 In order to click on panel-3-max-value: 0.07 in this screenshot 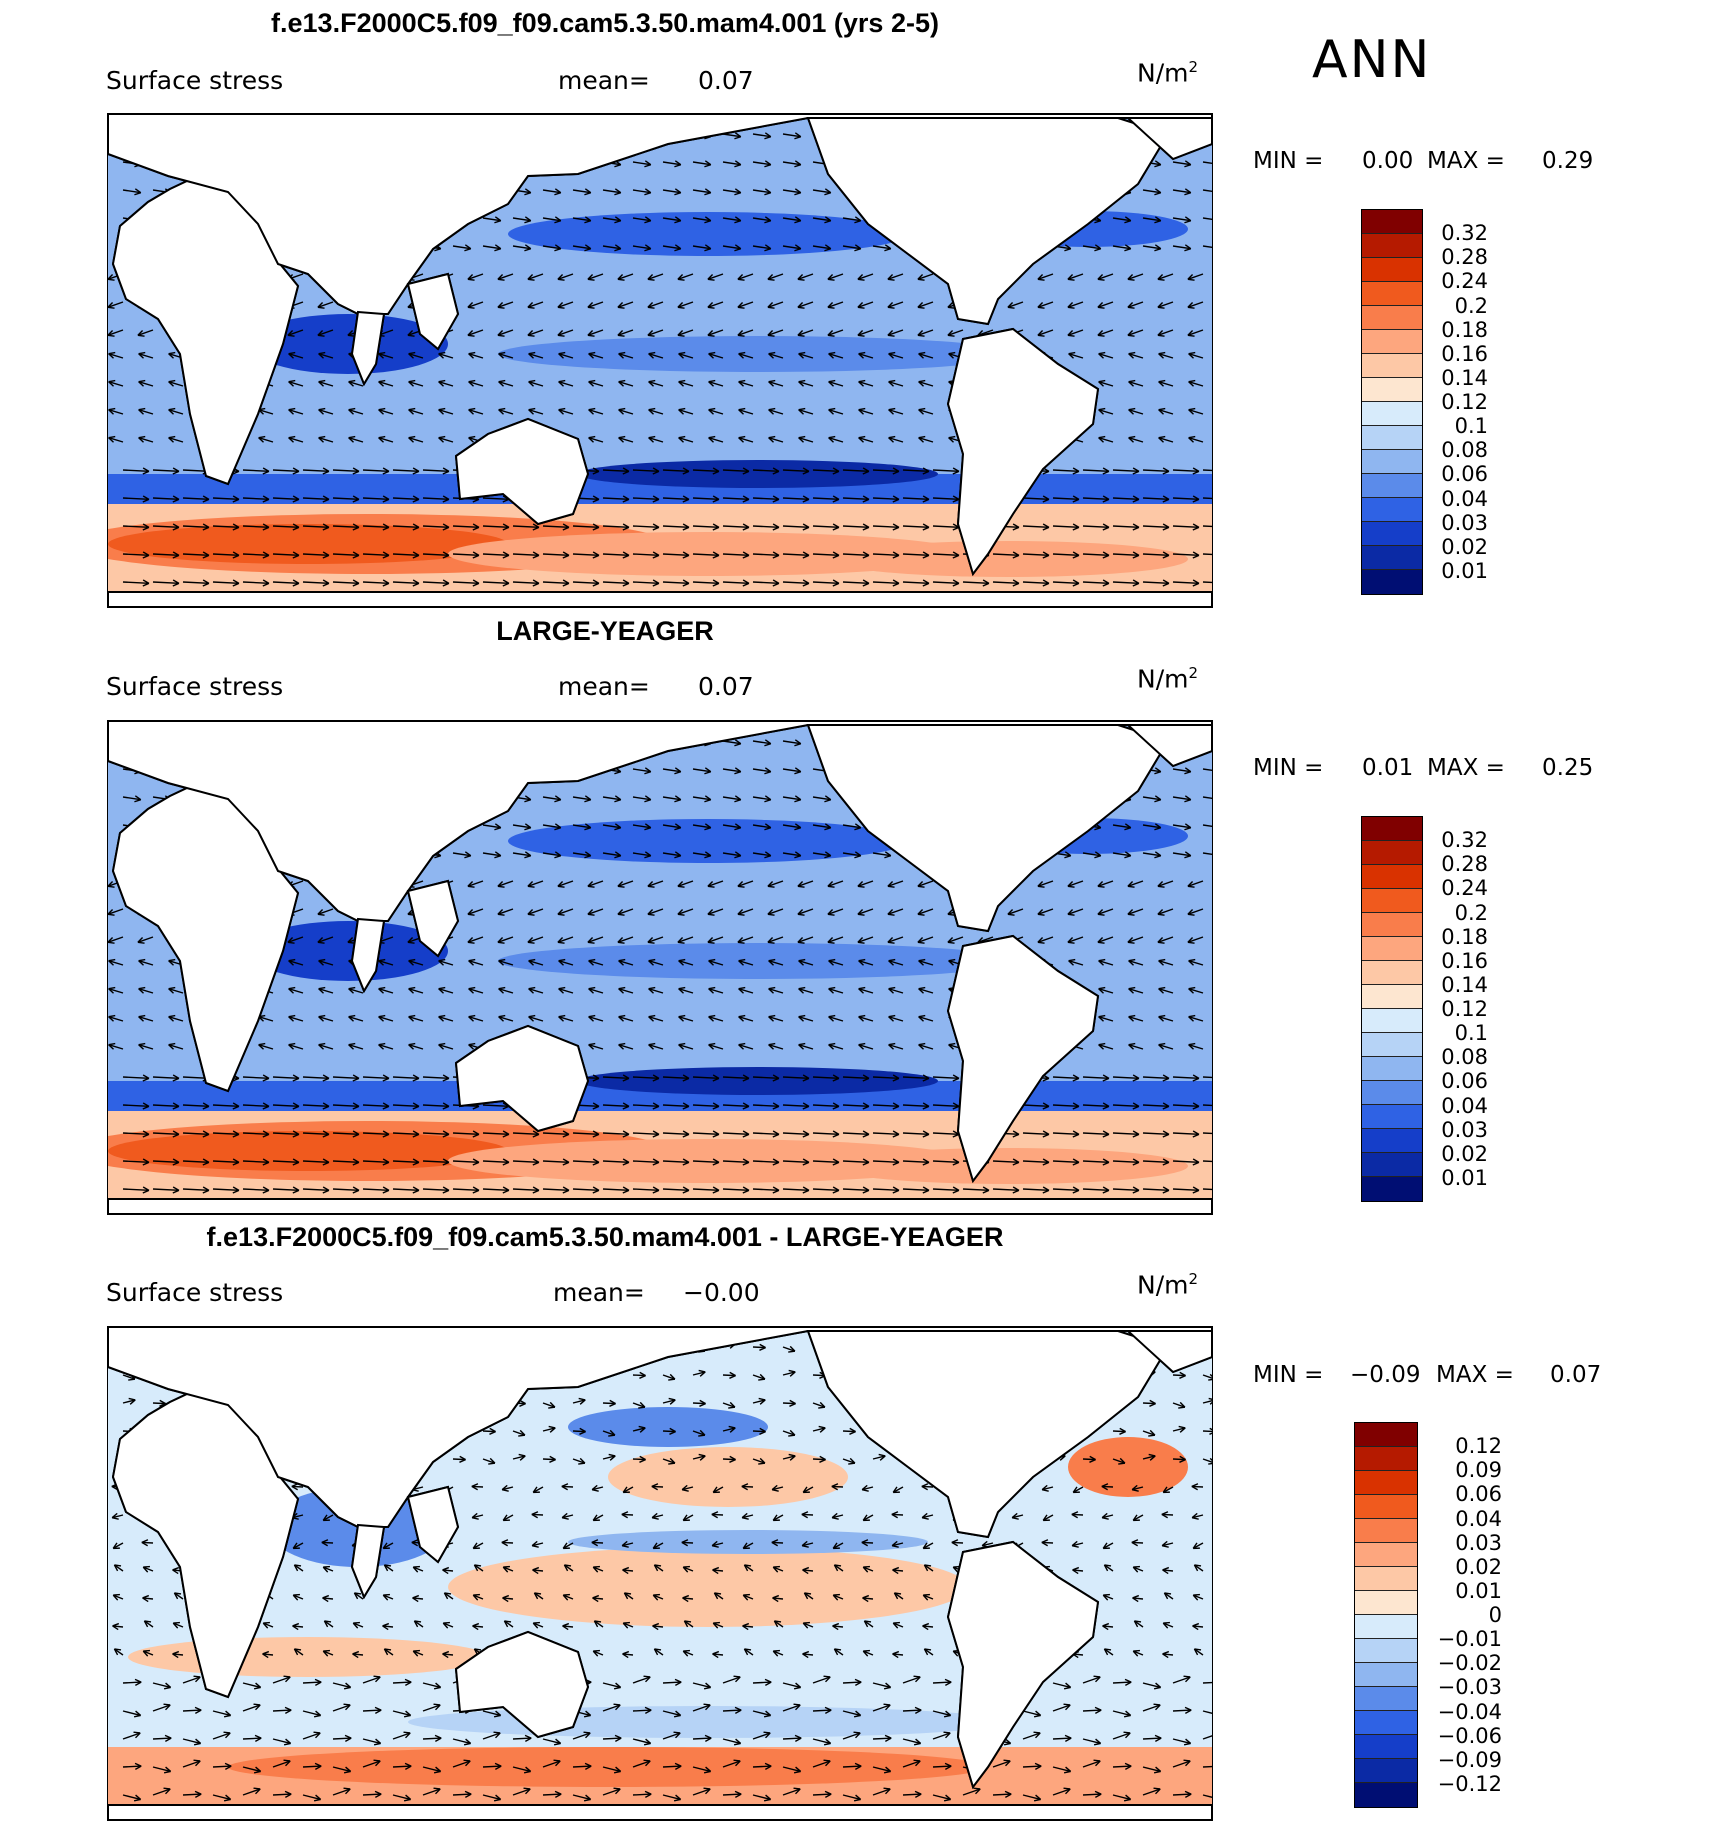, I will do `click(1575, 1375)`.